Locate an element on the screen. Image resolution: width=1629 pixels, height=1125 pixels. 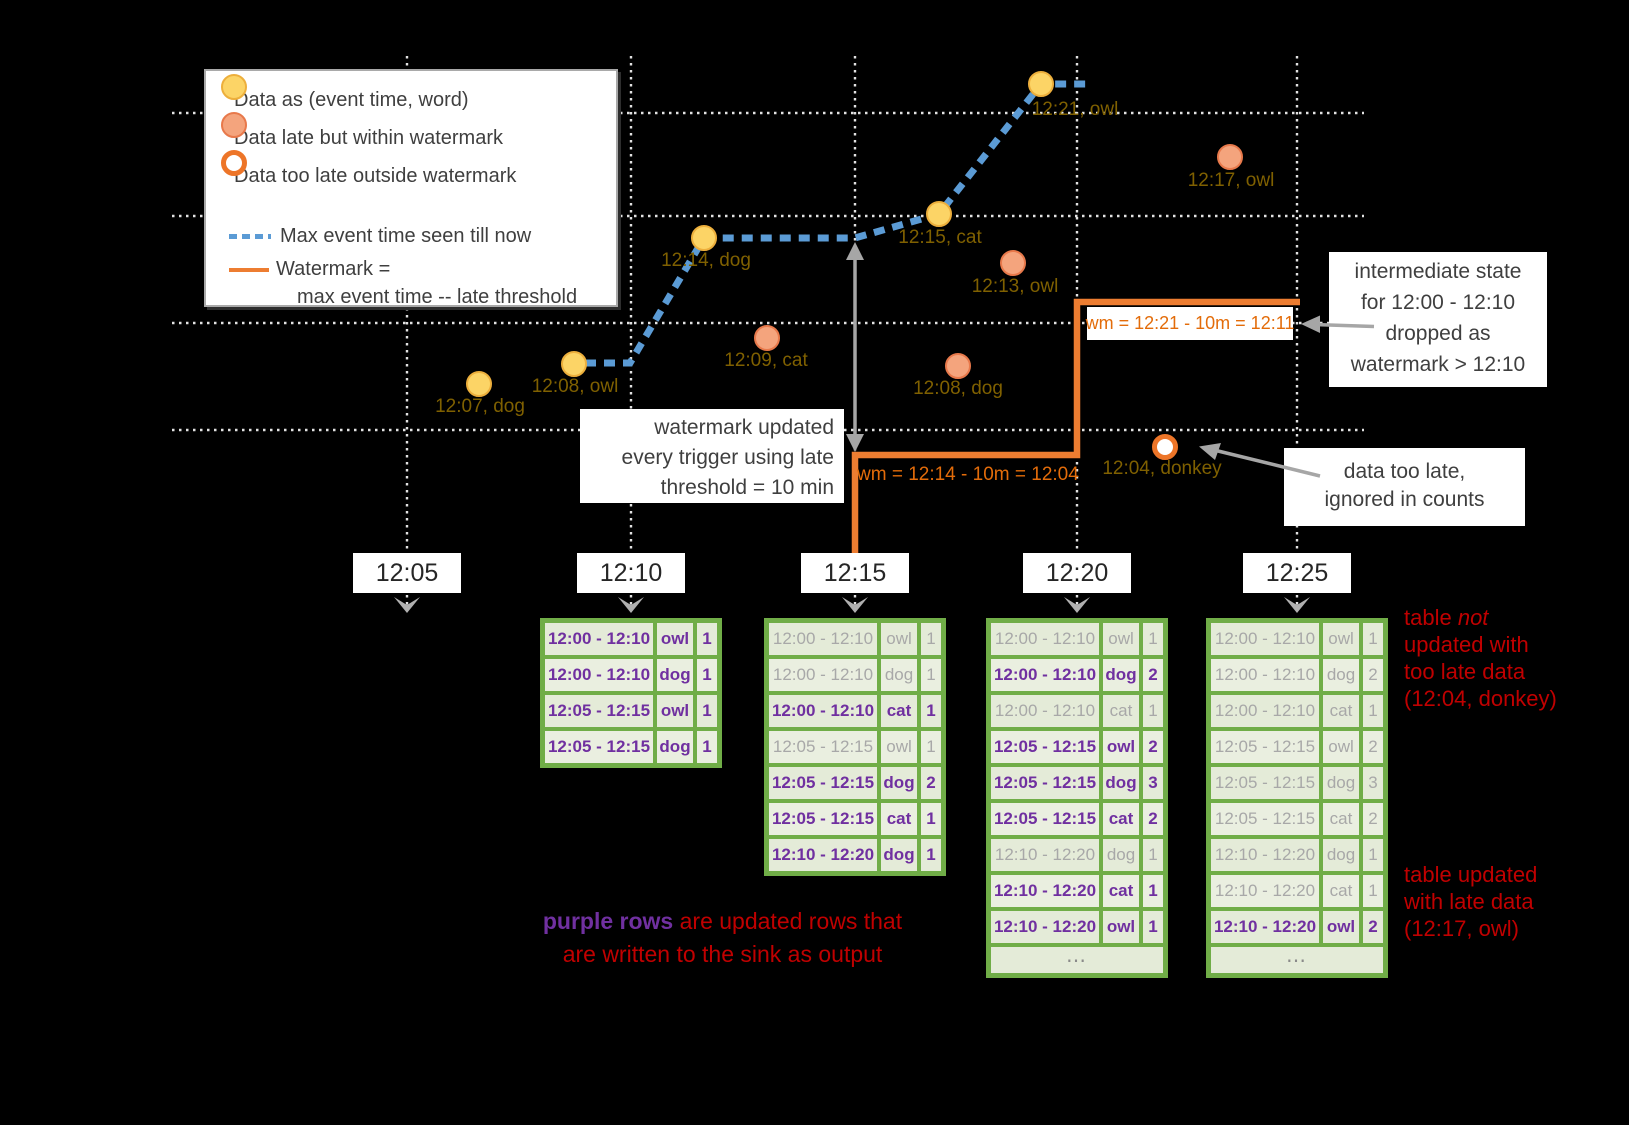
time-tick-1215: 12:15 is located at coordinates (855, 573).